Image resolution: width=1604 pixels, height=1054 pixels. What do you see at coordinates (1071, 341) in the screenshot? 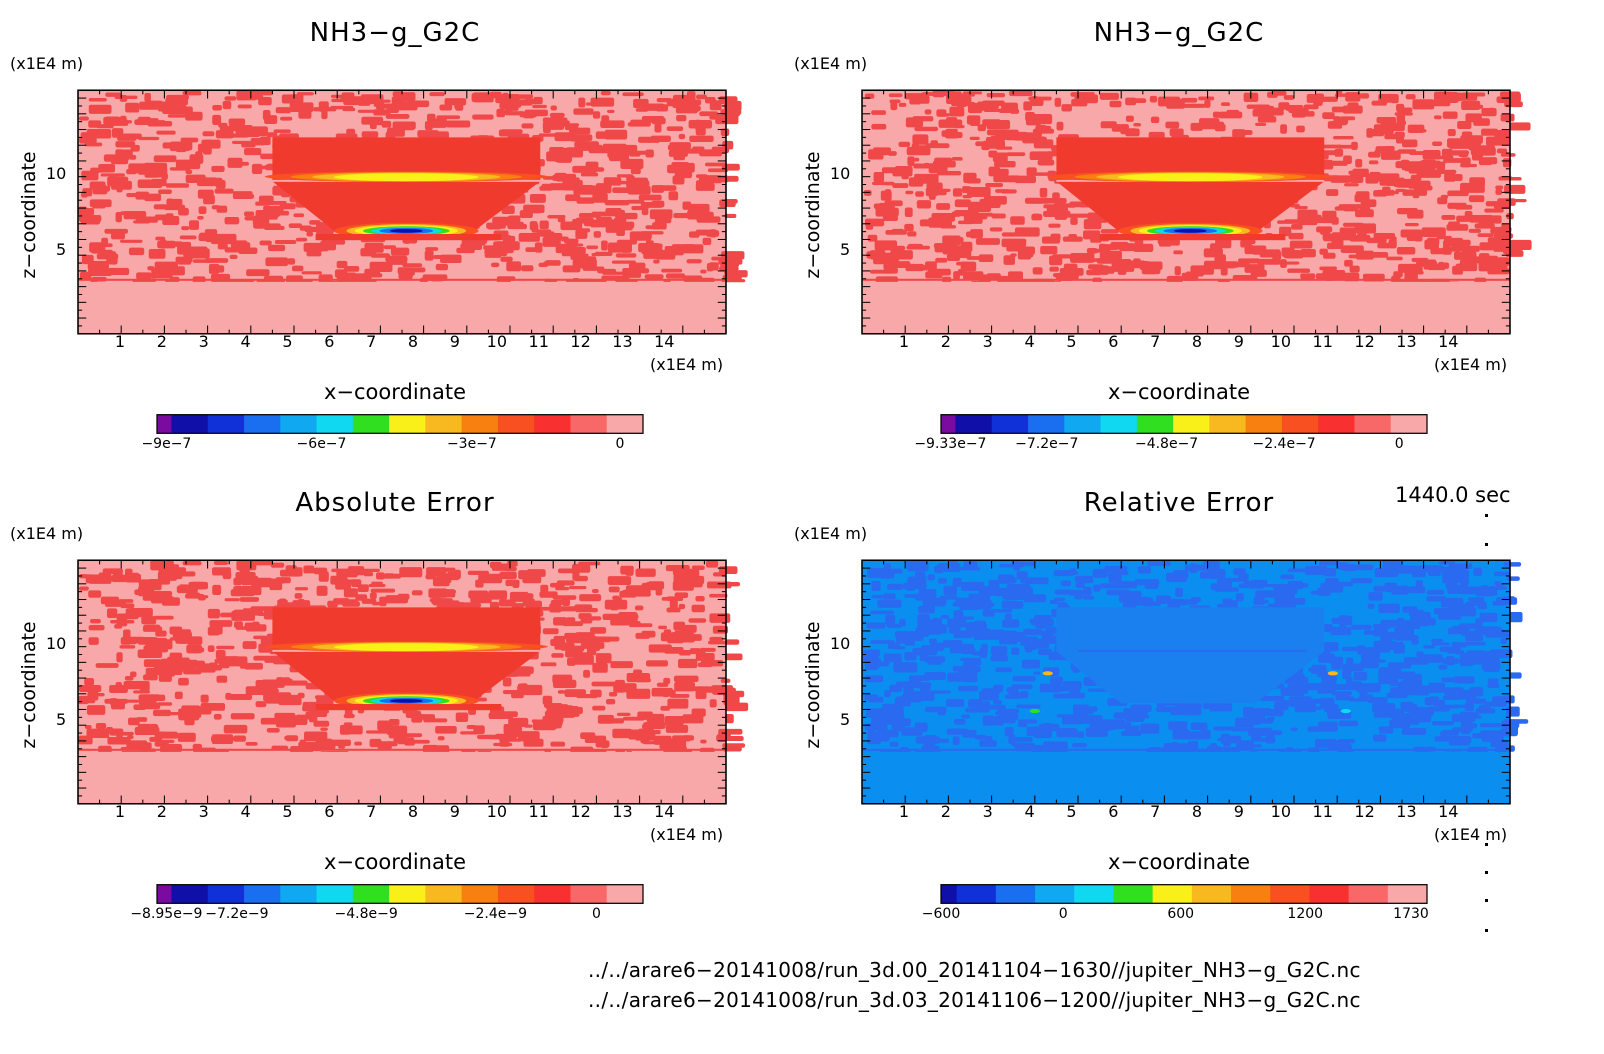
I see `x-tick-label: 5` at bounding box center [1071, 341].